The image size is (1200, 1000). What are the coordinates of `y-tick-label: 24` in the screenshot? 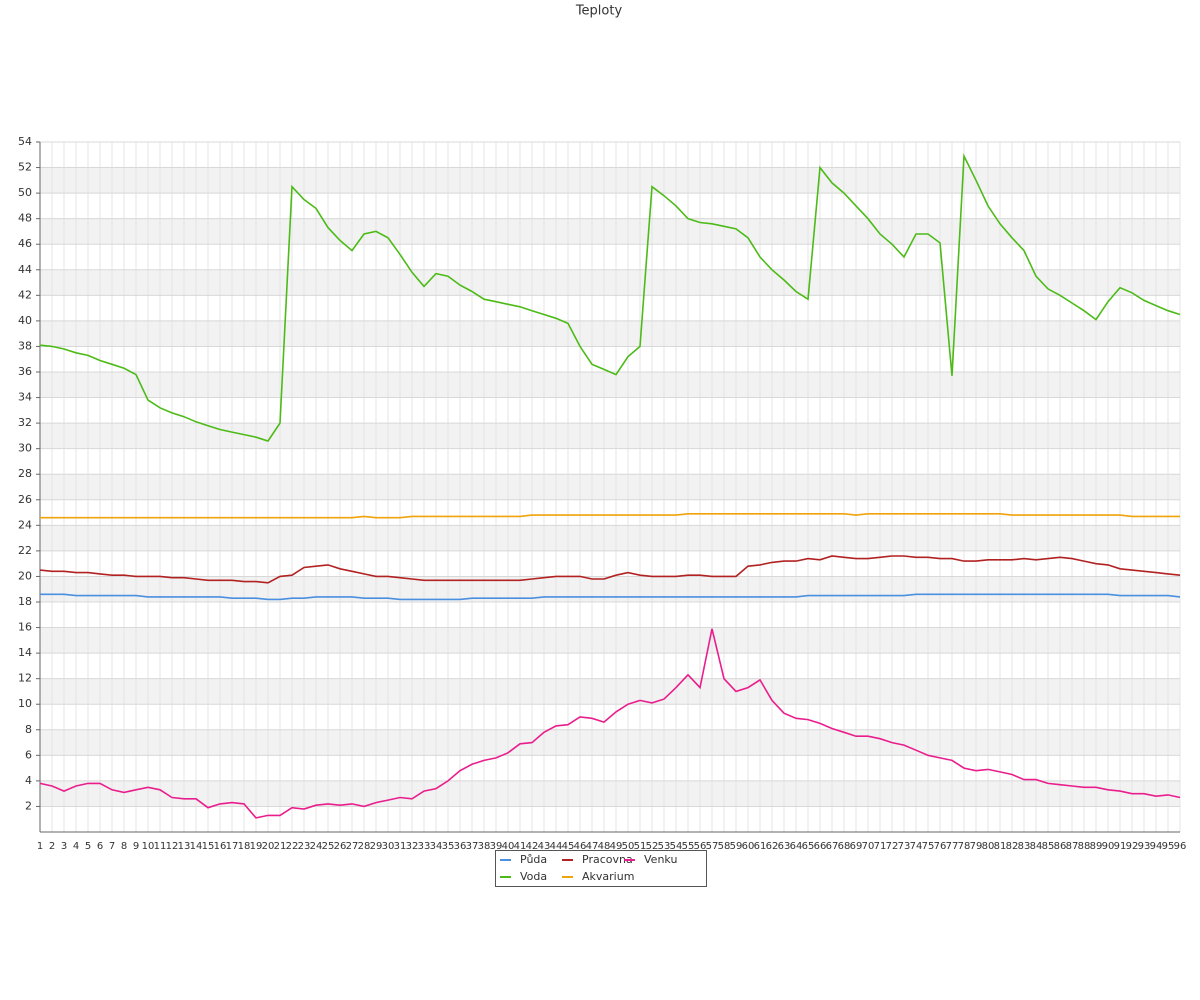 It's located at (25, 524).